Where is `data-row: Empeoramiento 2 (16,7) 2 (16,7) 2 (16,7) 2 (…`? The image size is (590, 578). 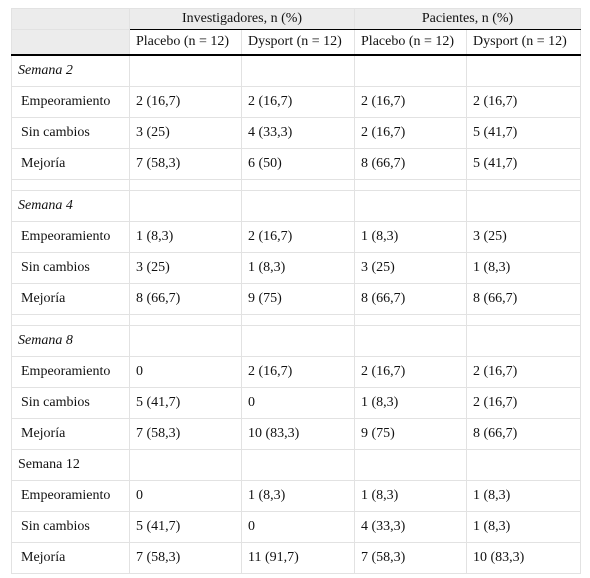 data-row: Empeoramiento 2 (16,7) 2 (16,7) 2 (16,7) 2 (… is located at coordinates (296, 102).